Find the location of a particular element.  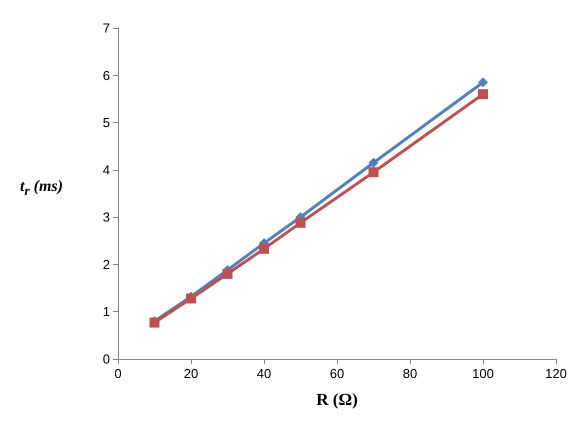

x-tick-label: 100 is located at coordinates (483, 373).